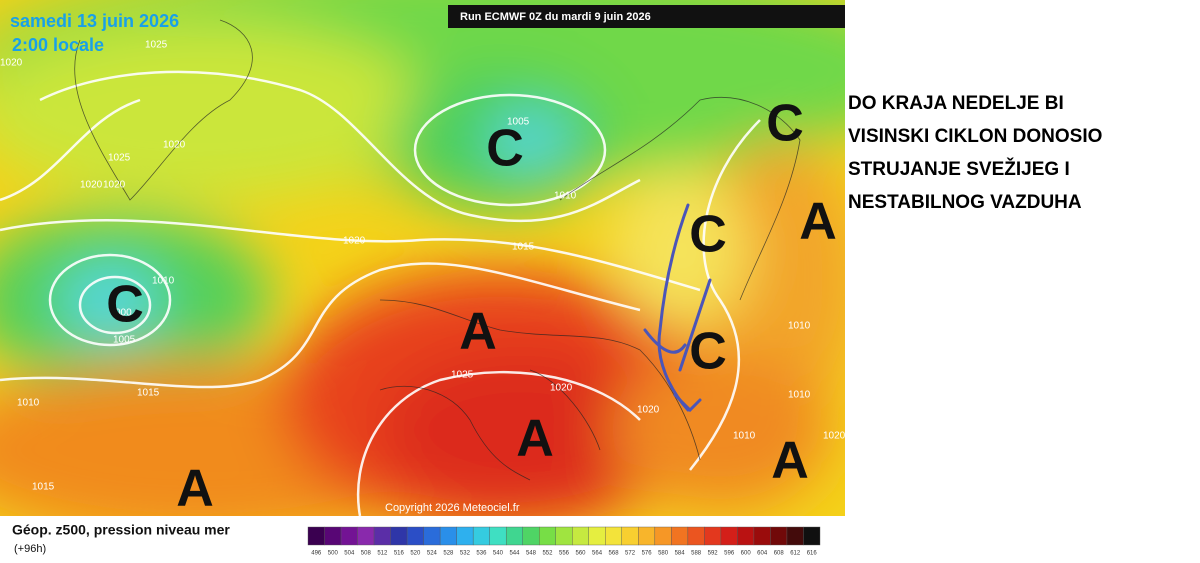  Describe the element at coordinates (514, 554) in the screenshot. I see `scale-label: 544` at that location.